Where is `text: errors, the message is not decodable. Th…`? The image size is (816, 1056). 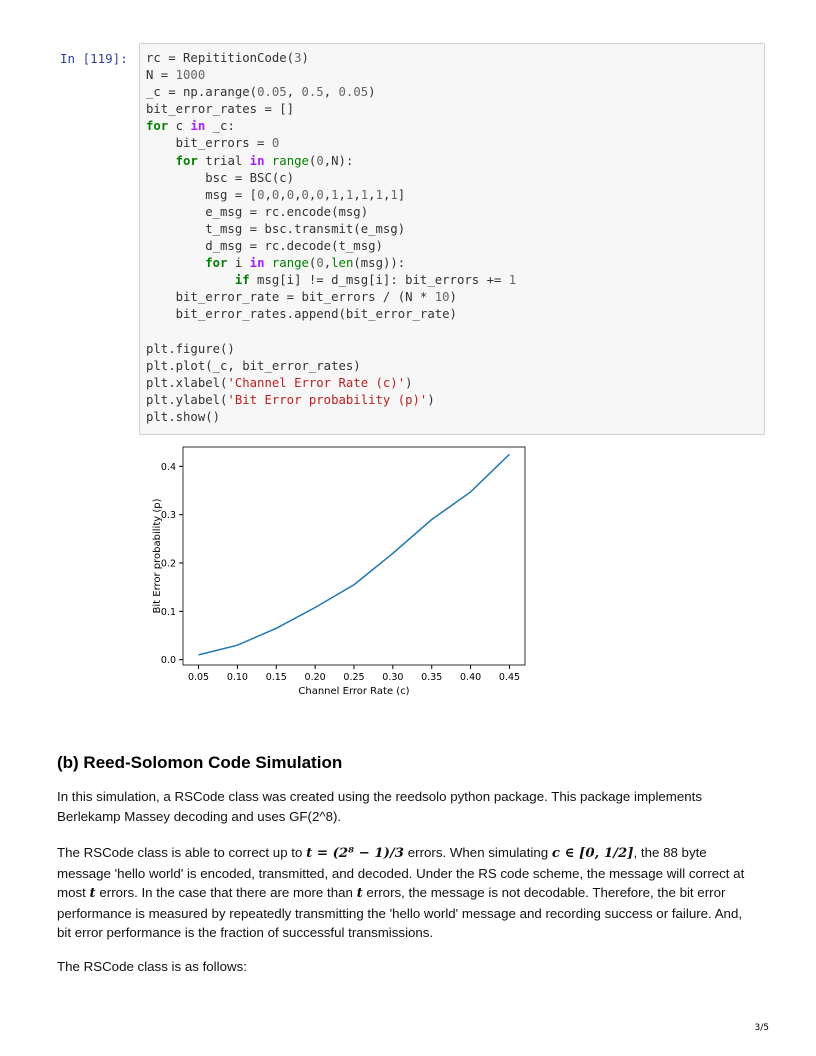 text: errors, the message is not decodable. Th… is located at coordinates (400, 912).